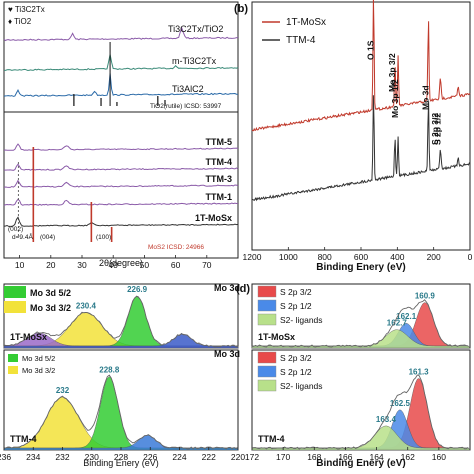 The height and width of the screenshot is (474, 474). What do you see at coordinates (397, 257) in the screenshot?
I see `panel-b-x-tick-label: 400` at bounding box center [397, 257].